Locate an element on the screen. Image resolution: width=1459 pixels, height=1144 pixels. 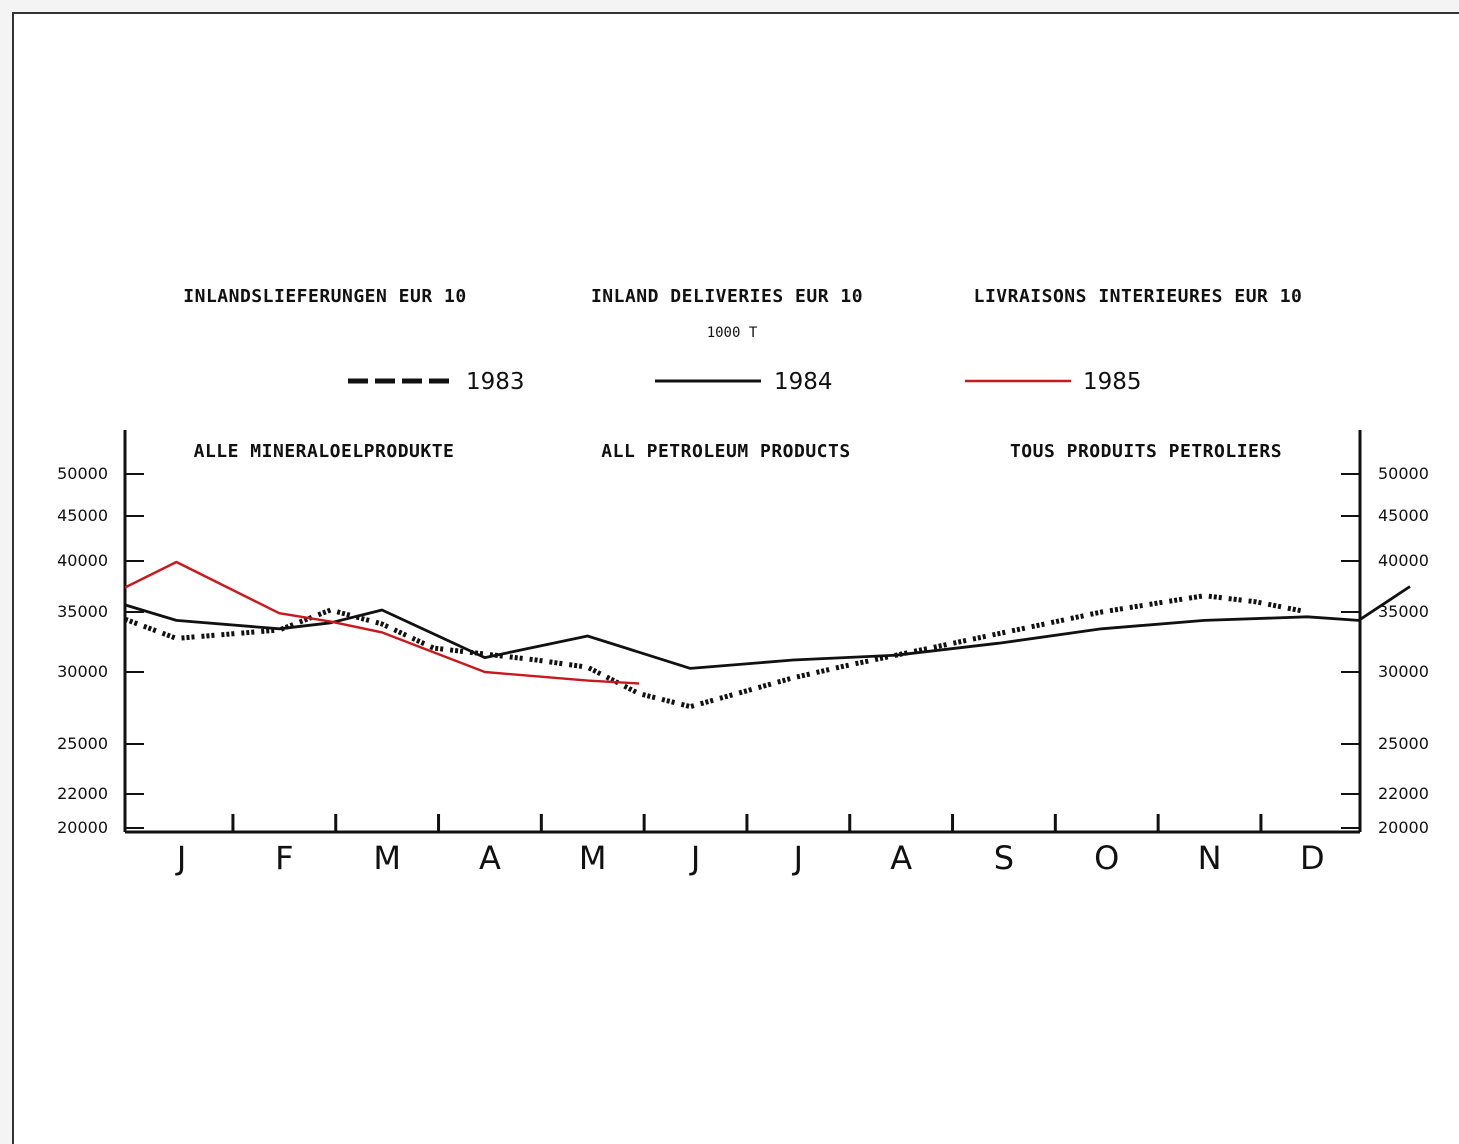
legend-label-1984: 1984 is located at coordinates (803, 382).